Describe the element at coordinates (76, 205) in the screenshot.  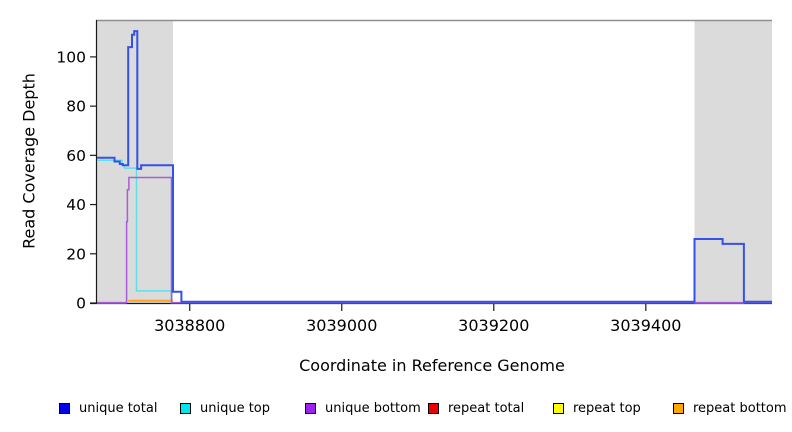
I see `y-tick-label: 40` at that location.